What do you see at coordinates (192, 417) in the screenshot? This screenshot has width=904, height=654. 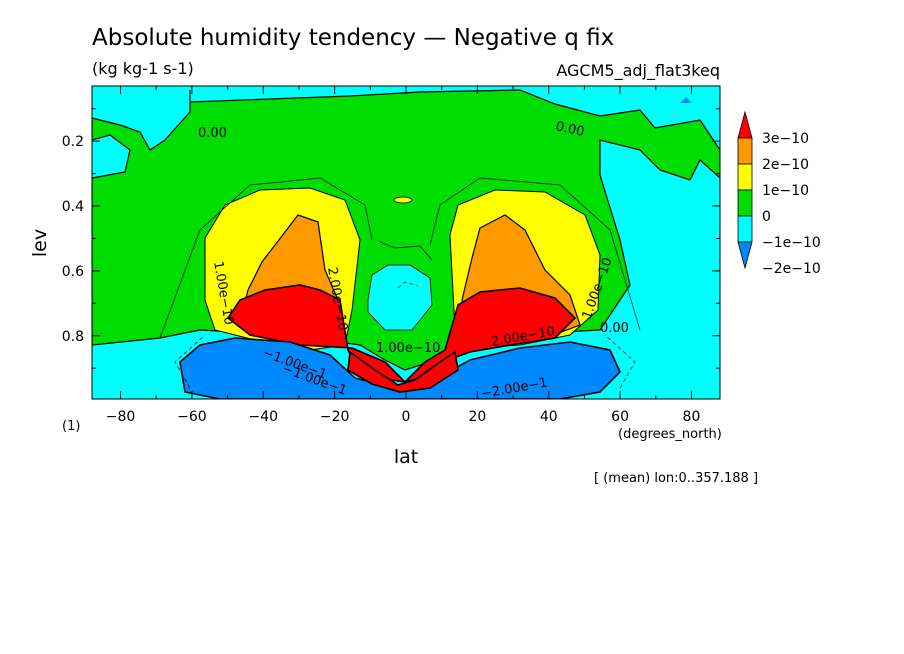 I see `x-tick-label: −60` at bounding box center [192, 417].